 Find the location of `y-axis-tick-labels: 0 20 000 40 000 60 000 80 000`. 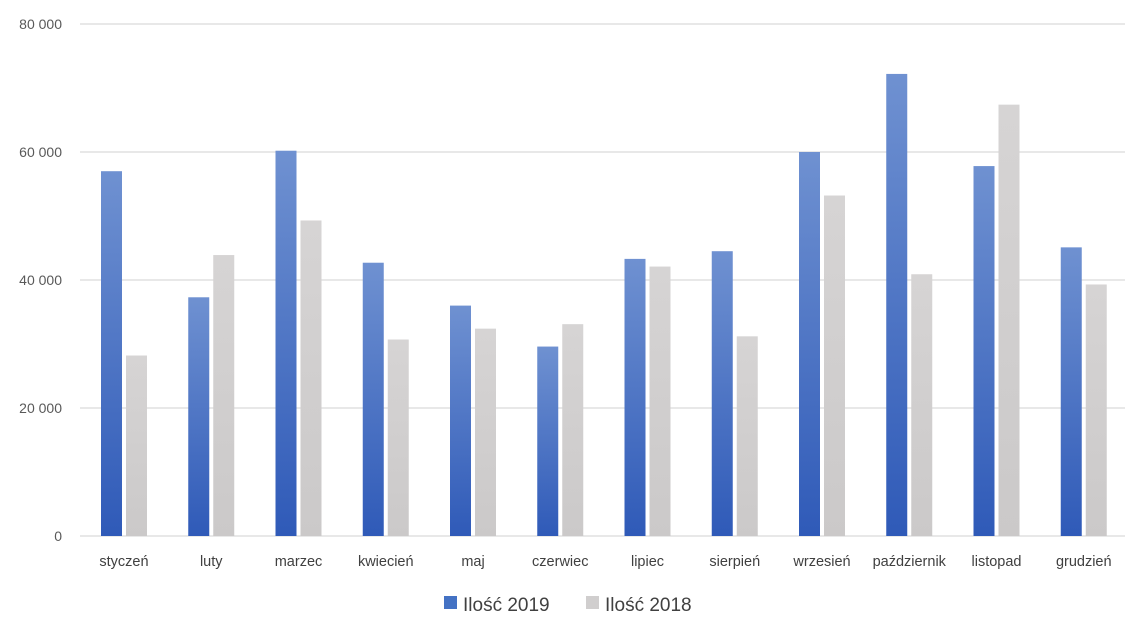

y-axis-tick-labels: 0 20 000 40 000 60 000 80 000 is located at coordinates (40, 280).